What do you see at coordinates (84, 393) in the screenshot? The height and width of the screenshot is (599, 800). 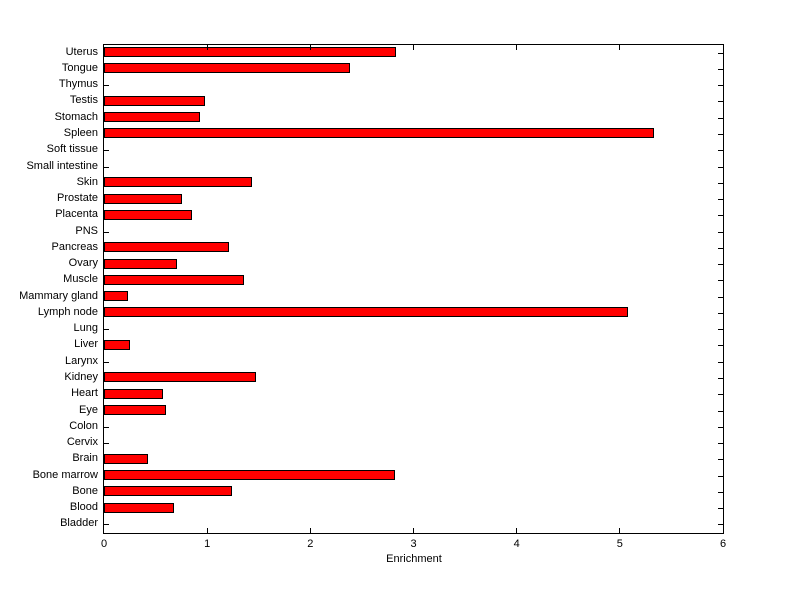 I see `y-axis-label: Heart` at bounding box center [84, 393].